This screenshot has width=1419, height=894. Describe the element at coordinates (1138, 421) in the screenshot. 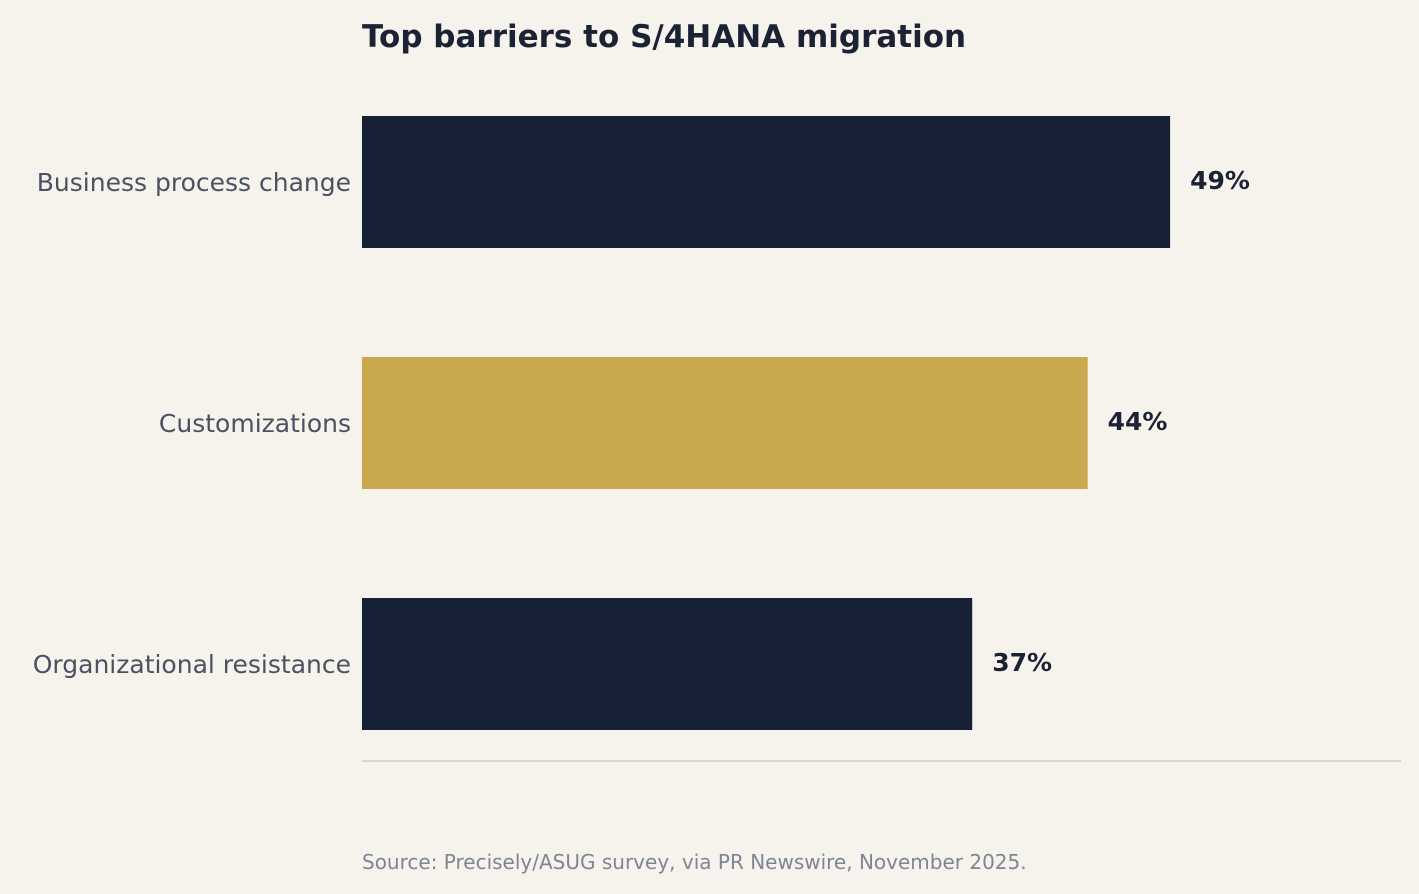

I see `value-label: 44%` at that location.